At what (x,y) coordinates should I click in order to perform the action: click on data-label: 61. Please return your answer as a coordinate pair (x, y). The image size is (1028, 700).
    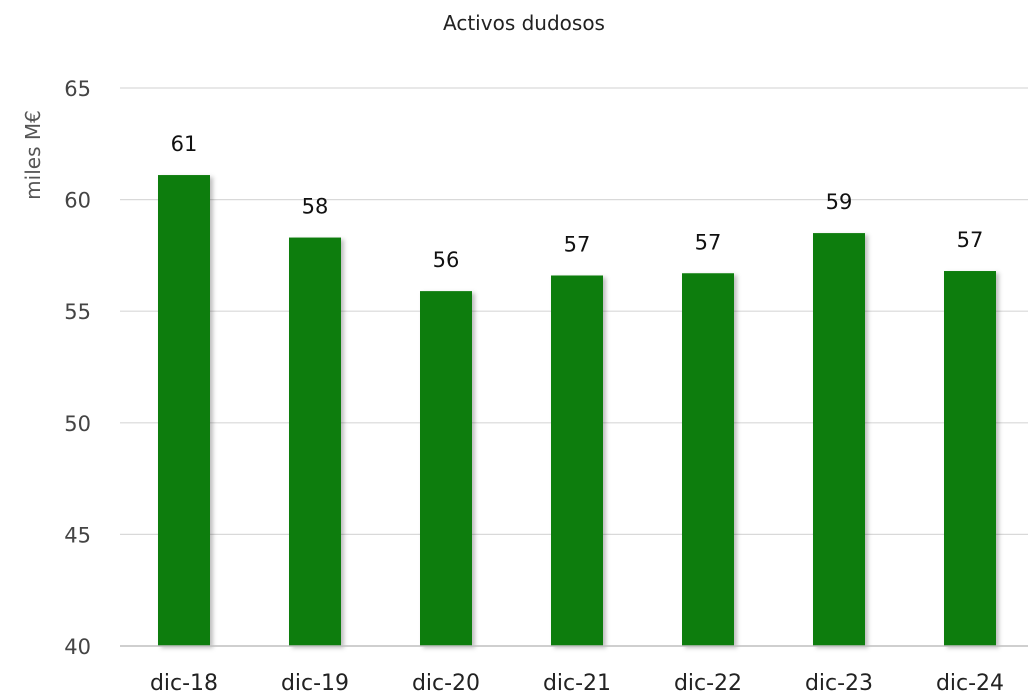
    Looking at the image, I should click on (184, 144).